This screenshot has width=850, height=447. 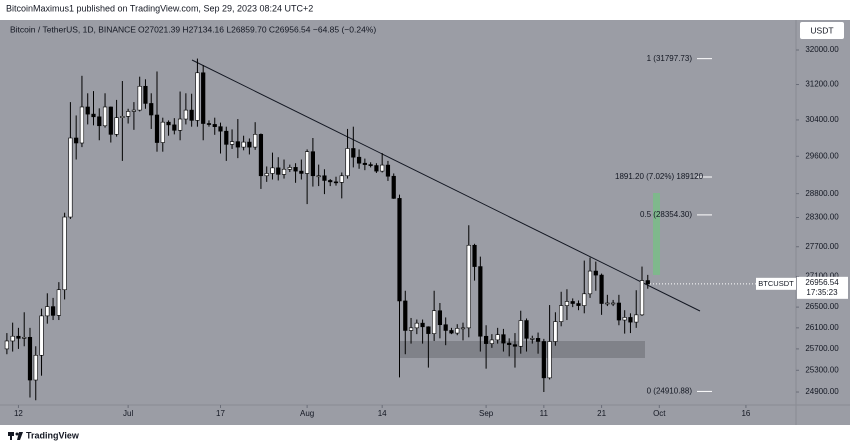 What do you see at coordinates (53, 435) in the screenshot?
I see `logo-text: TradingView` at bounding box center [53, 435].